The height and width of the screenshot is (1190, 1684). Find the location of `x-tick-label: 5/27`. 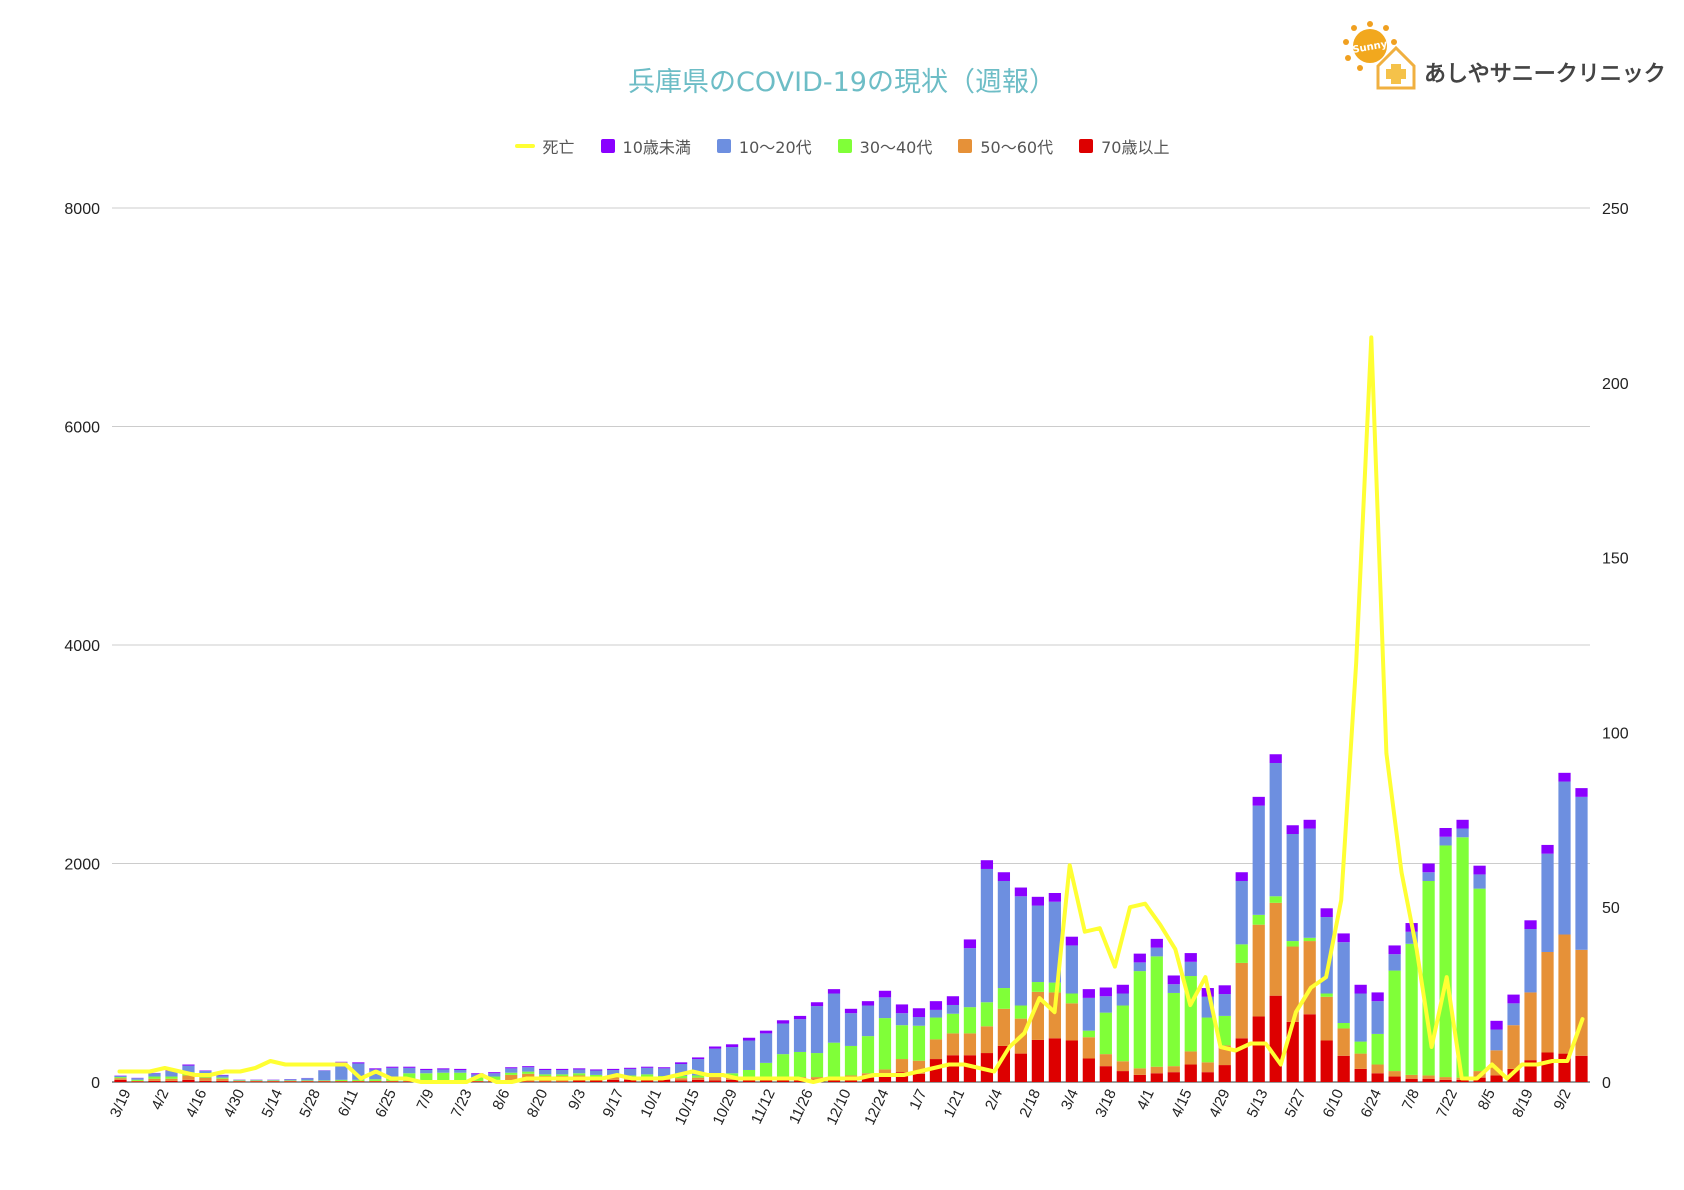

x-tick-label: 5/27 is located at coordinates (1296, 1104).